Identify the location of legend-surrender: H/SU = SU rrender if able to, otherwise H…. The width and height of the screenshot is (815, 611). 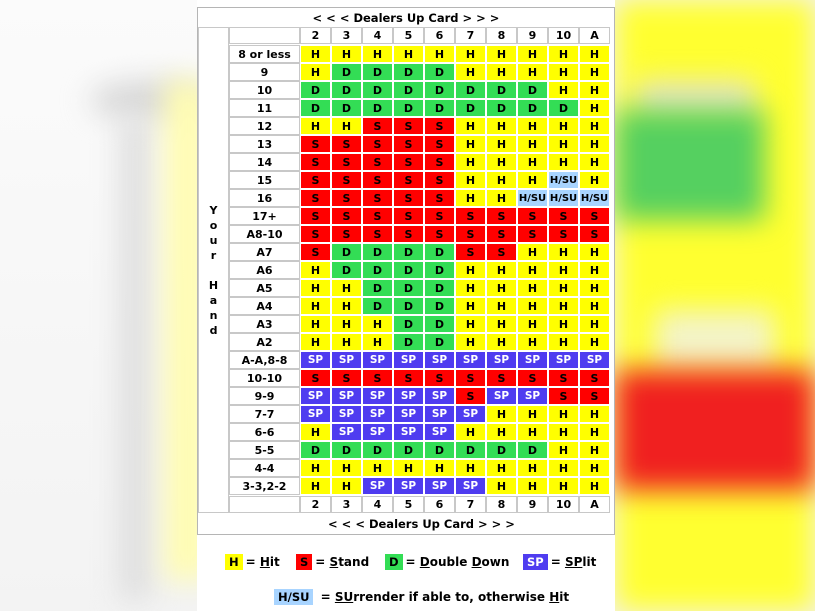
(421, 597).